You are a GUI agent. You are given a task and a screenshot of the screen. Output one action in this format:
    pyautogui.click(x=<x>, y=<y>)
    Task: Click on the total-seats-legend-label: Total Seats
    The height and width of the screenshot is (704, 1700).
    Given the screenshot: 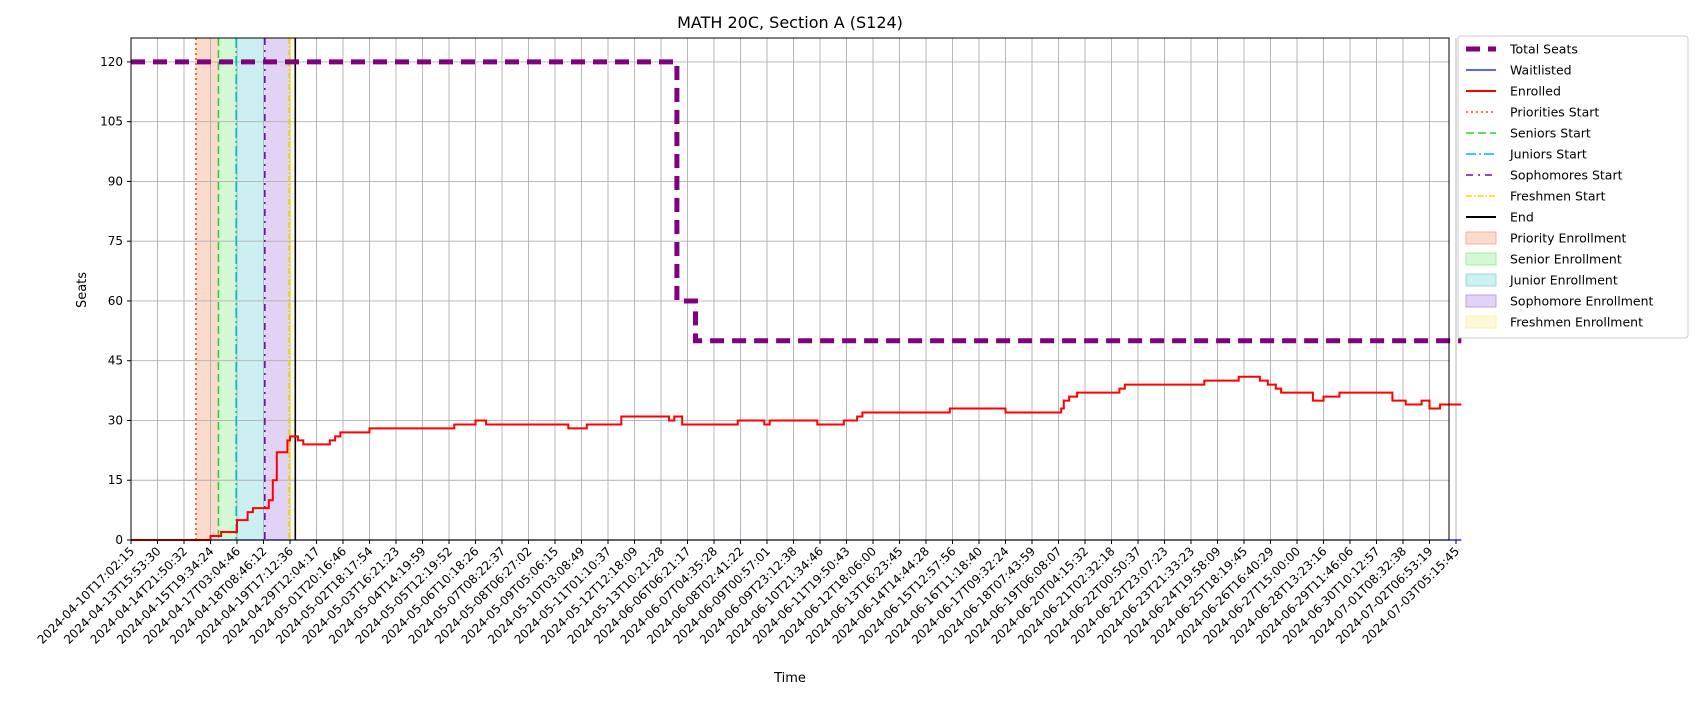 What is the action you would take?
    pyautogui.click(x=1543, y=49)
    